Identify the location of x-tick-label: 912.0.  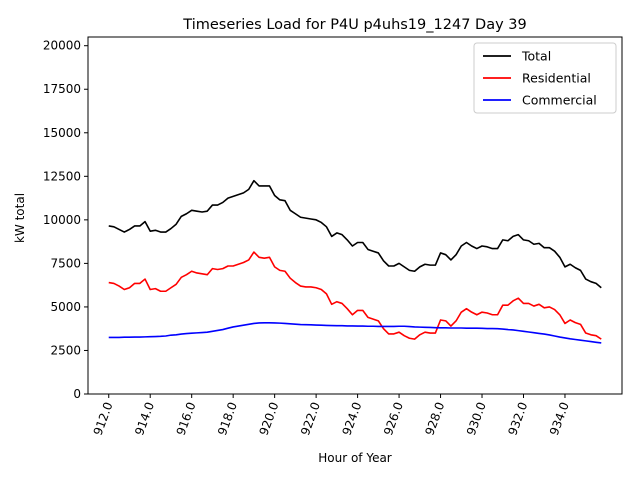
(103, 418).